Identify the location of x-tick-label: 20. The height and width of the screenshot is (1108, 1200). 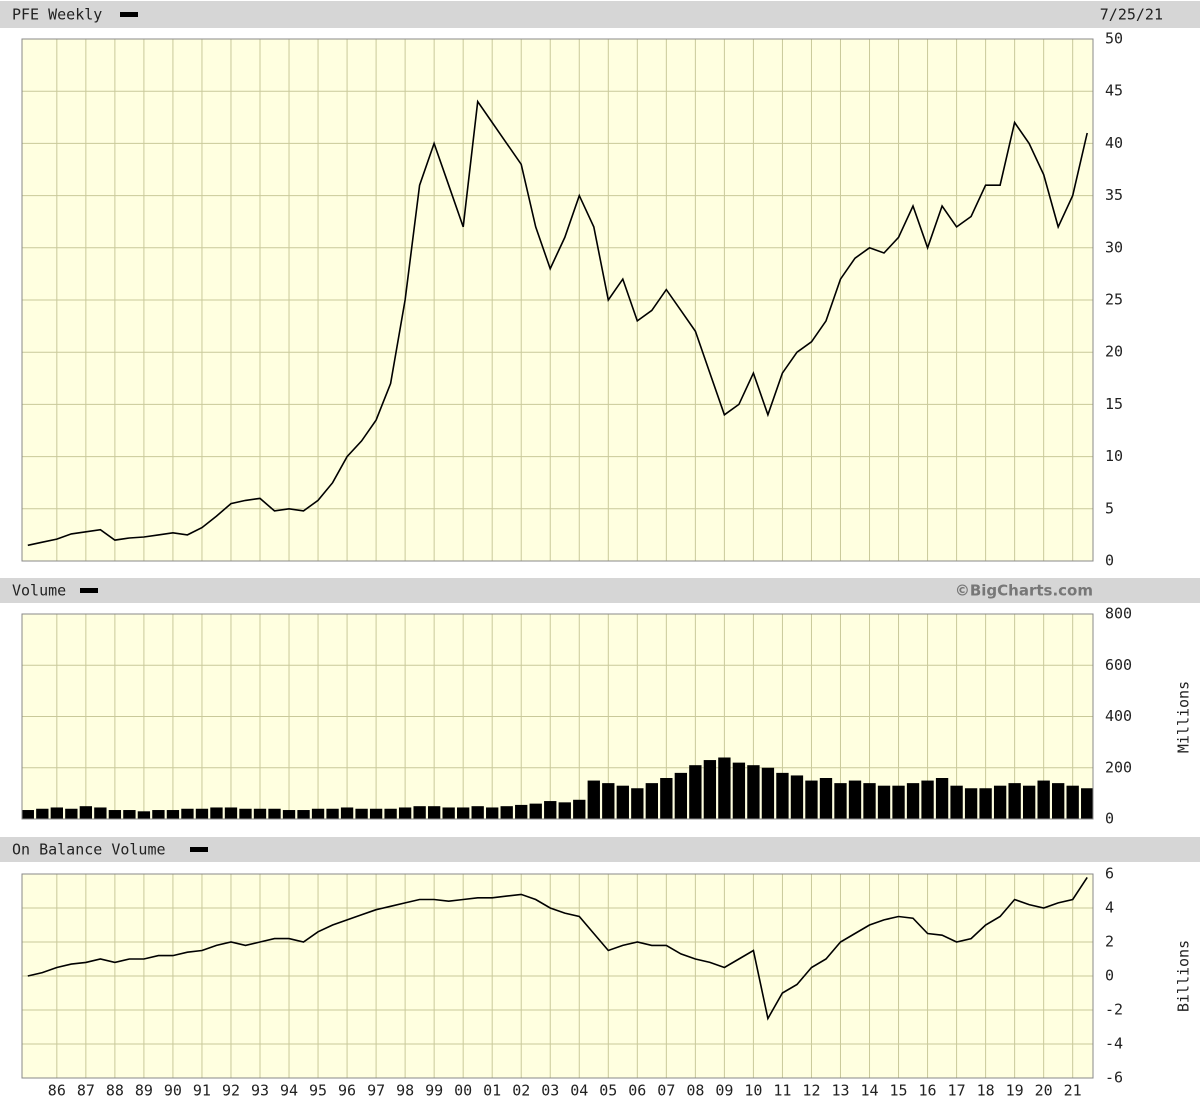
(1044, 1091).